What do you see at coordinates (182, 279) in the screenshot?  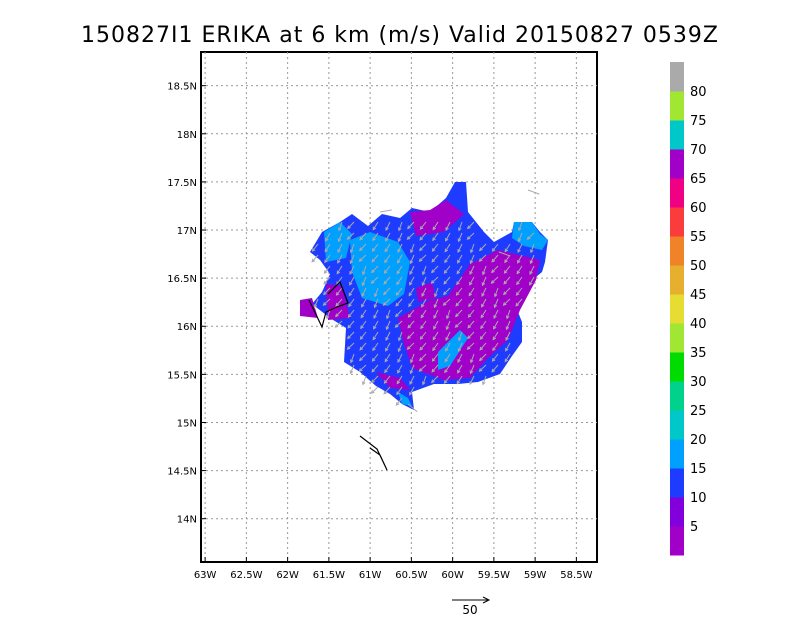 I see `lat-tick-label: 16.5N` at bounding box center [182, 279].